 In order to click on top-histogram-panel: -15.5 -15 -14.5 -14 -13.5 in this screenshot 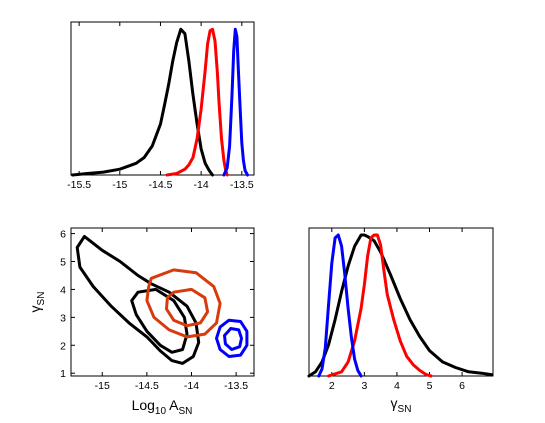, I will do `click(161, 106)`.